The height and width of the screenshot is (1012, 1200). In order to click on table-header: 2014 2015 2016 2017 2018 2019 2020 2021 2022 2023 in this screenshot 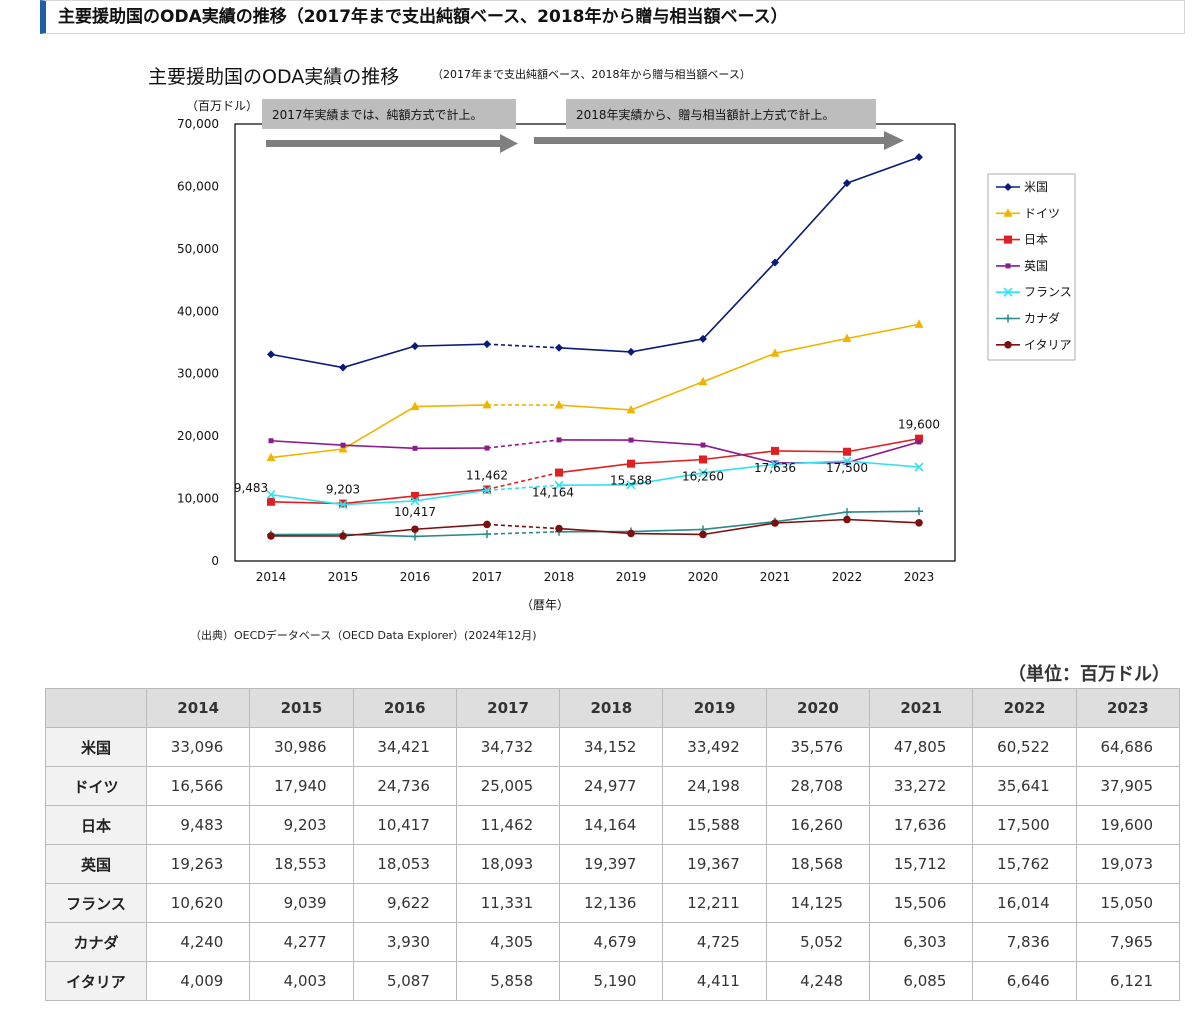, I will do `click(613, 708)`.